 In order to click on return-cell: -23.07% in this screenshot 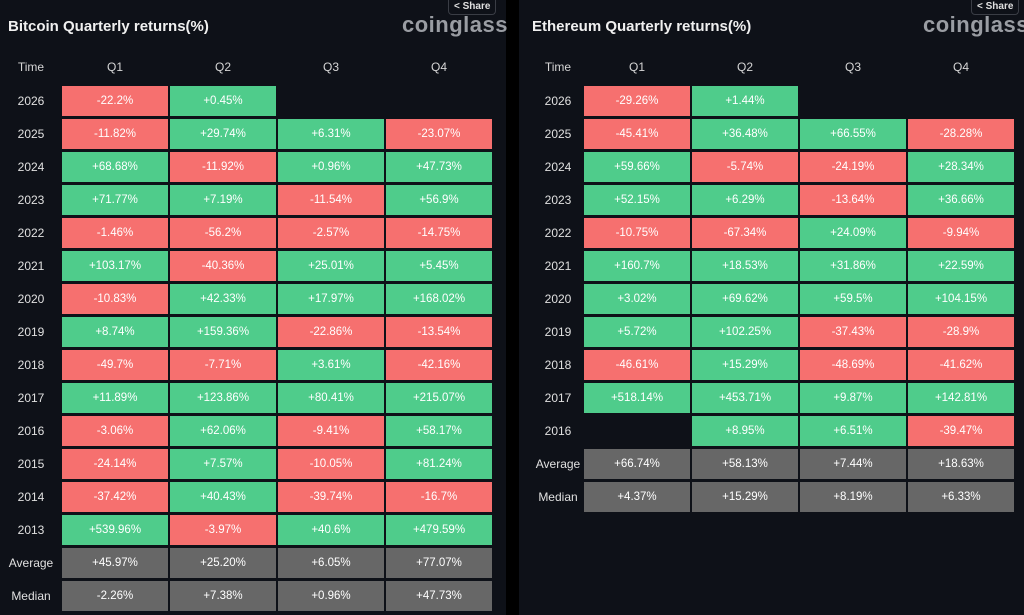, I will do `click(439, 134)`.